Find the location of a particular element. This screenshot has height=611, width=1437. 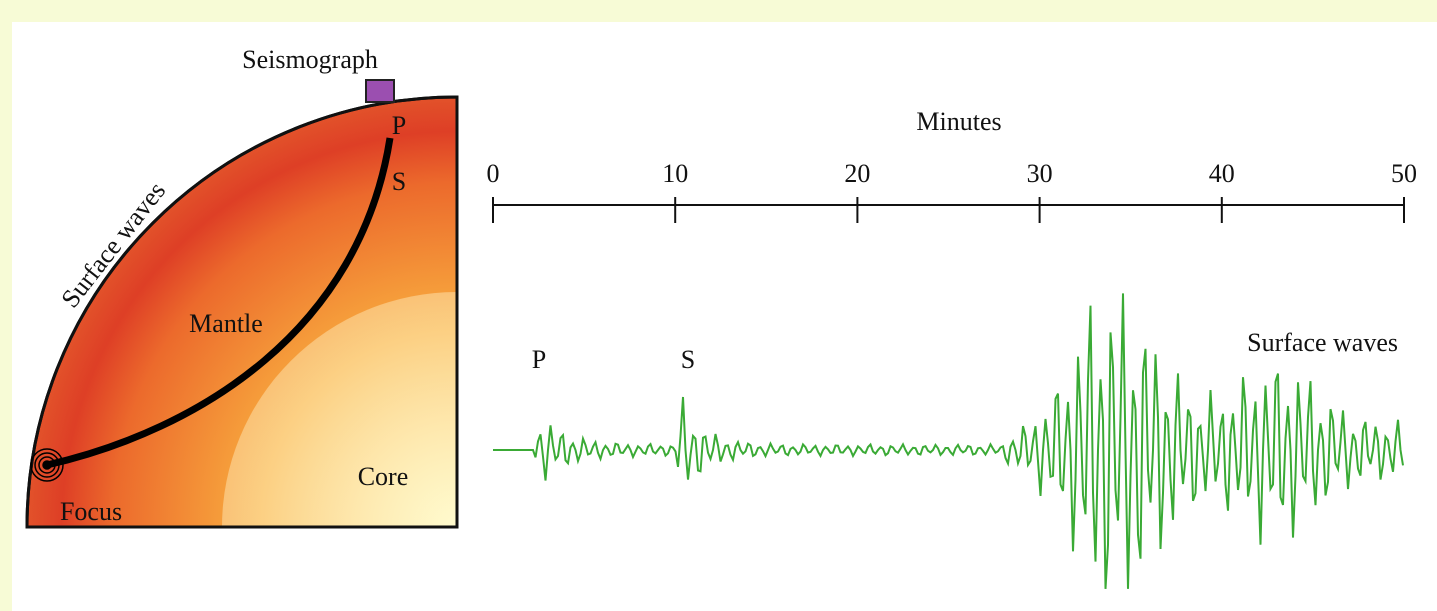

focus-rings is located at coordinates (47, 465).